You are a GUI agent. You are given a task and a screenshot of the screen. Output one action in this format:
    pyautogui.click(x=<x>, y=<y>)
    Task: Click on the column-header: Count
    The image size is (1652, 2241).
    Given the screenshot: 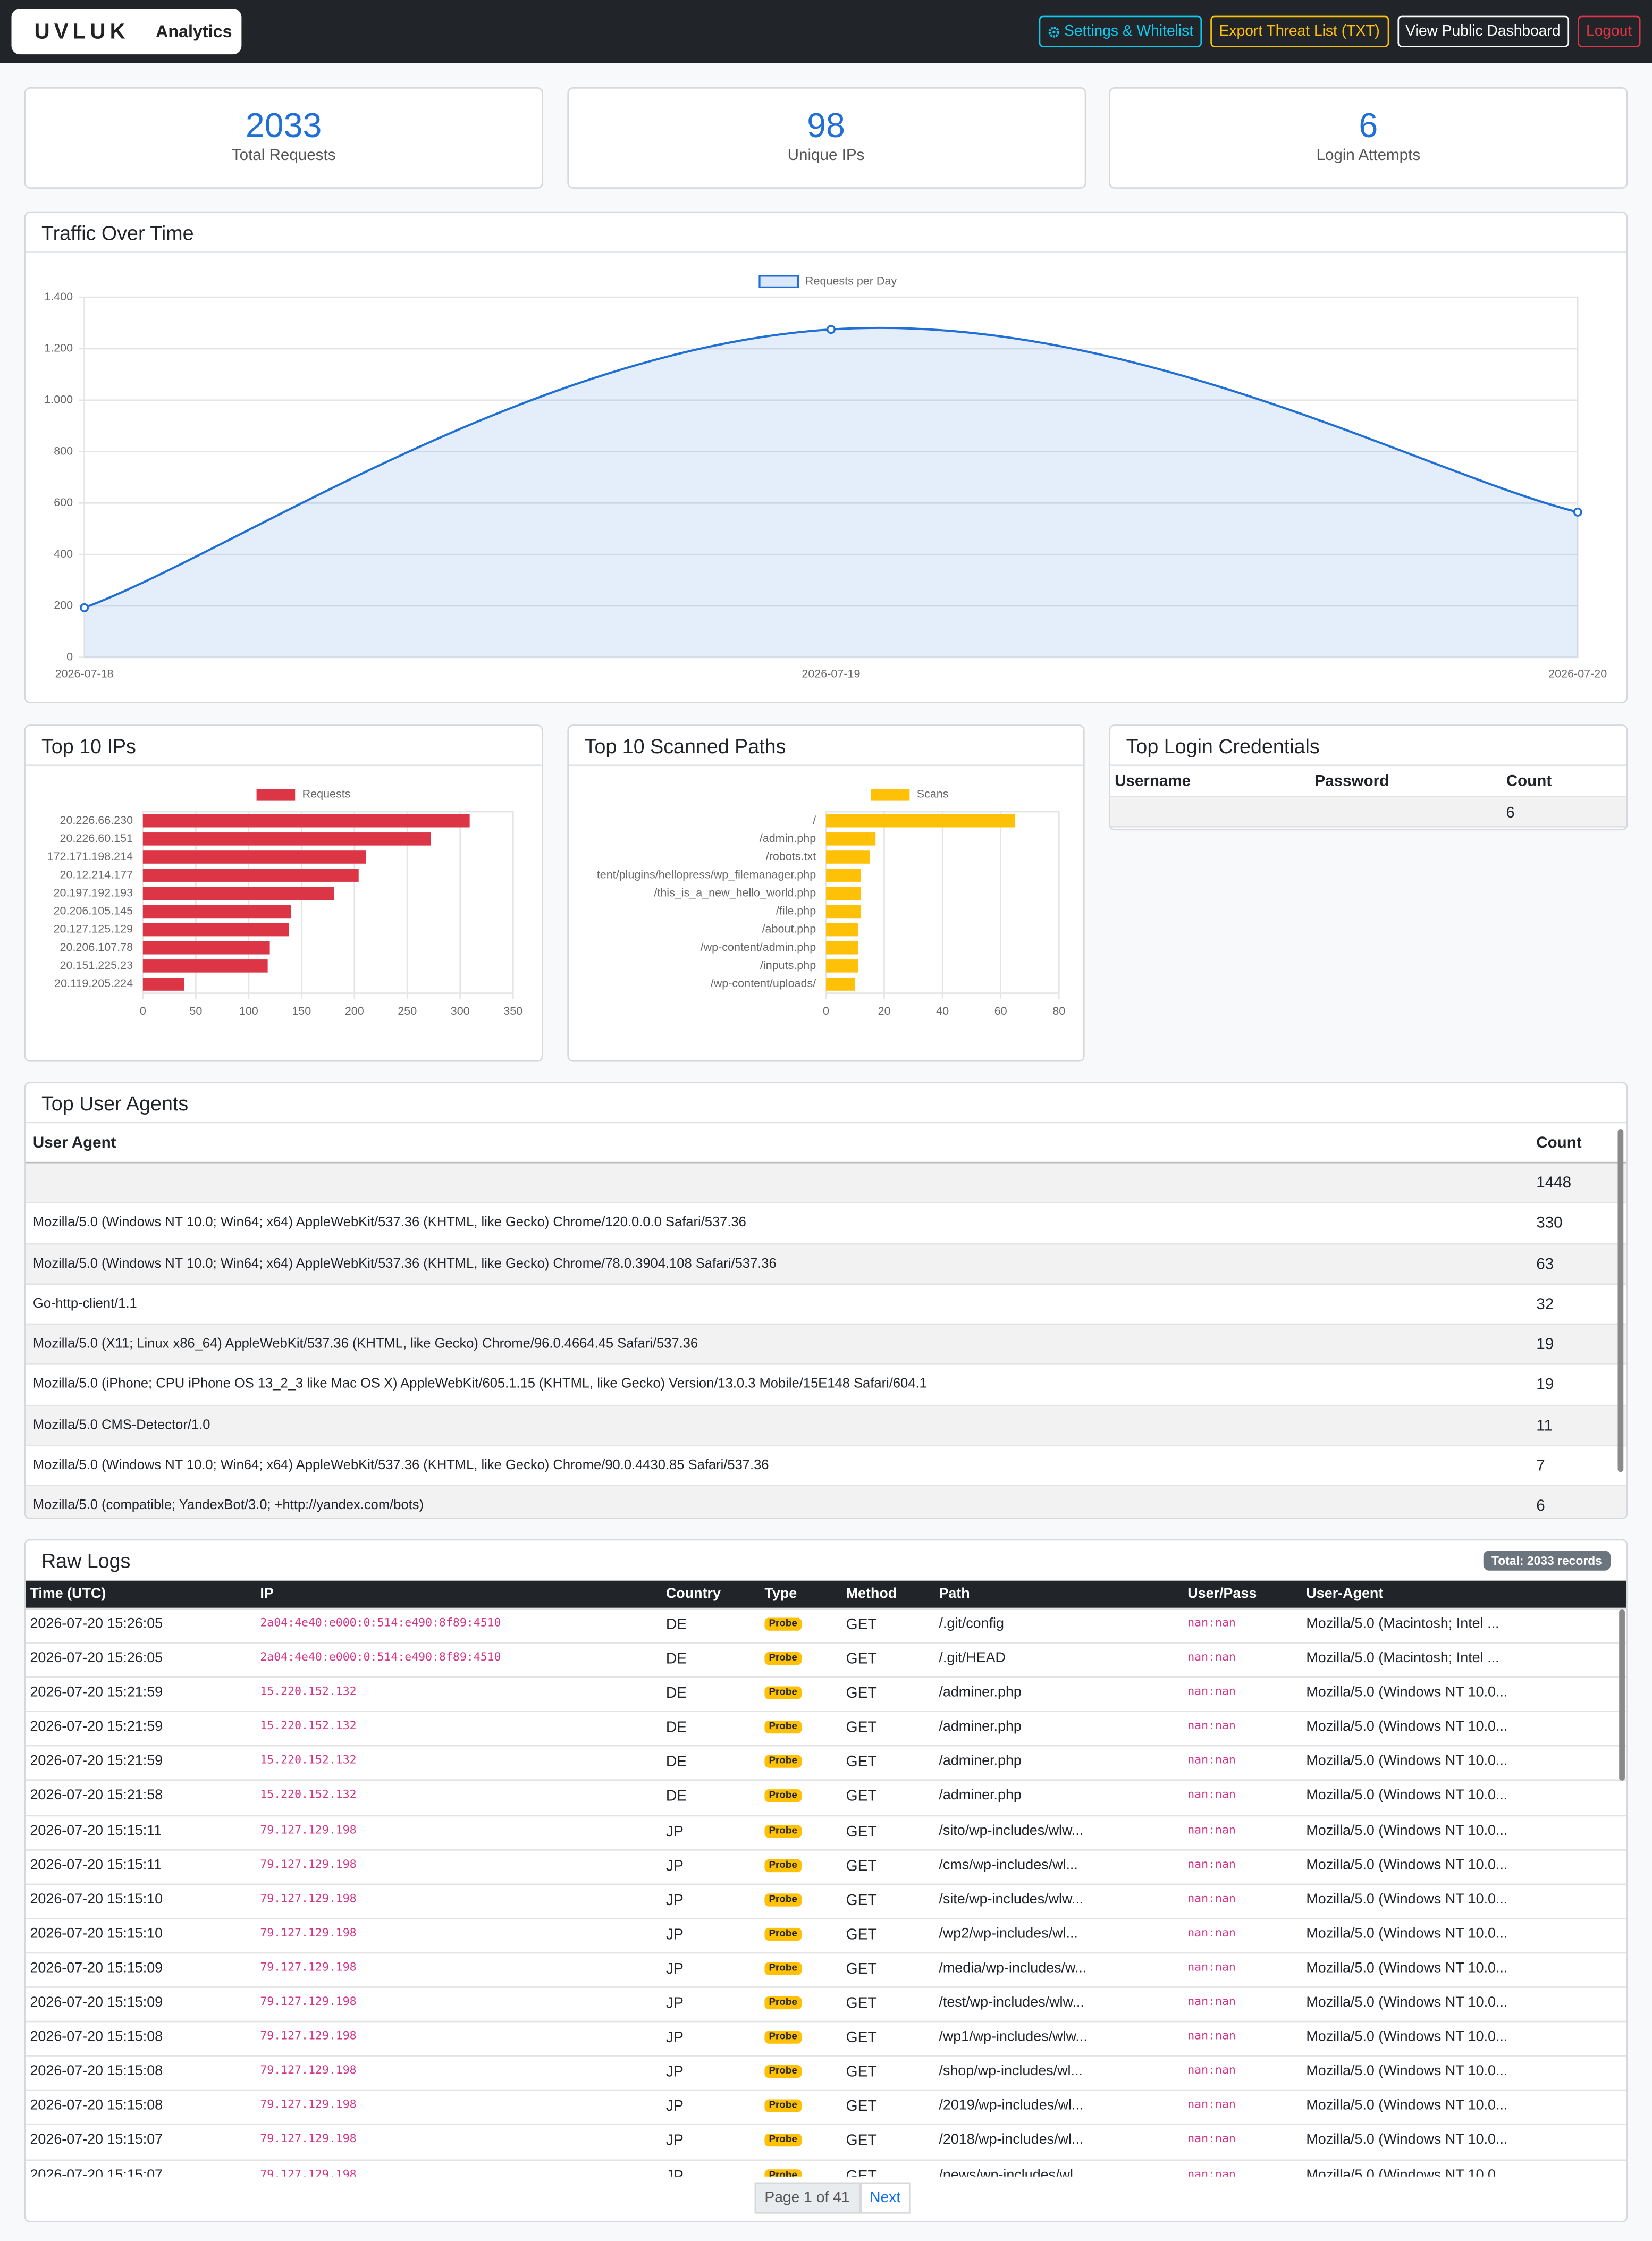 What is the action you would take?
    pyautogui.click(x=1559, y=1143)
    